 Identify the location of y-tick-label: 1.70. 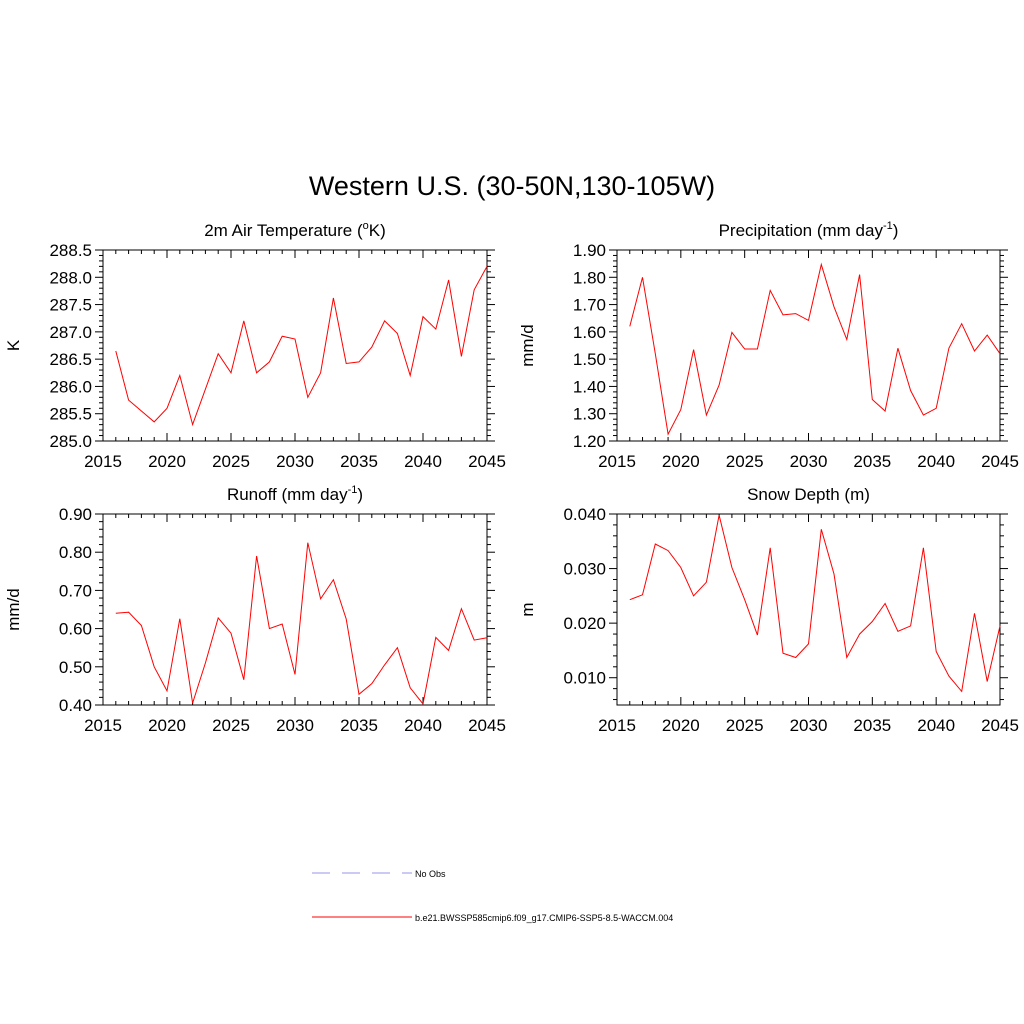
(589, 305).